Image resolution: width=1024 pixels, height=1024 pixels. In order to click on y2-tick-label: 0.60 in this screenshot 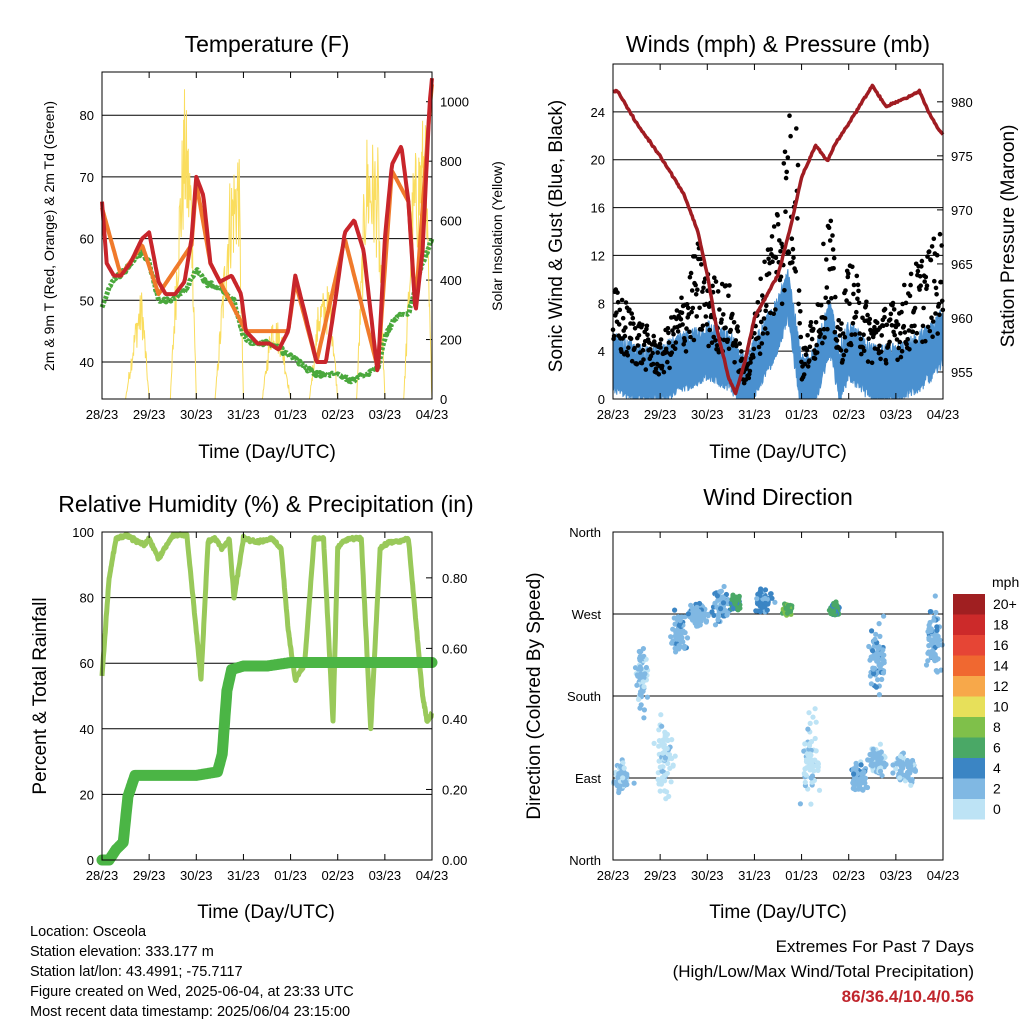, I will do `click(454, 648)`.